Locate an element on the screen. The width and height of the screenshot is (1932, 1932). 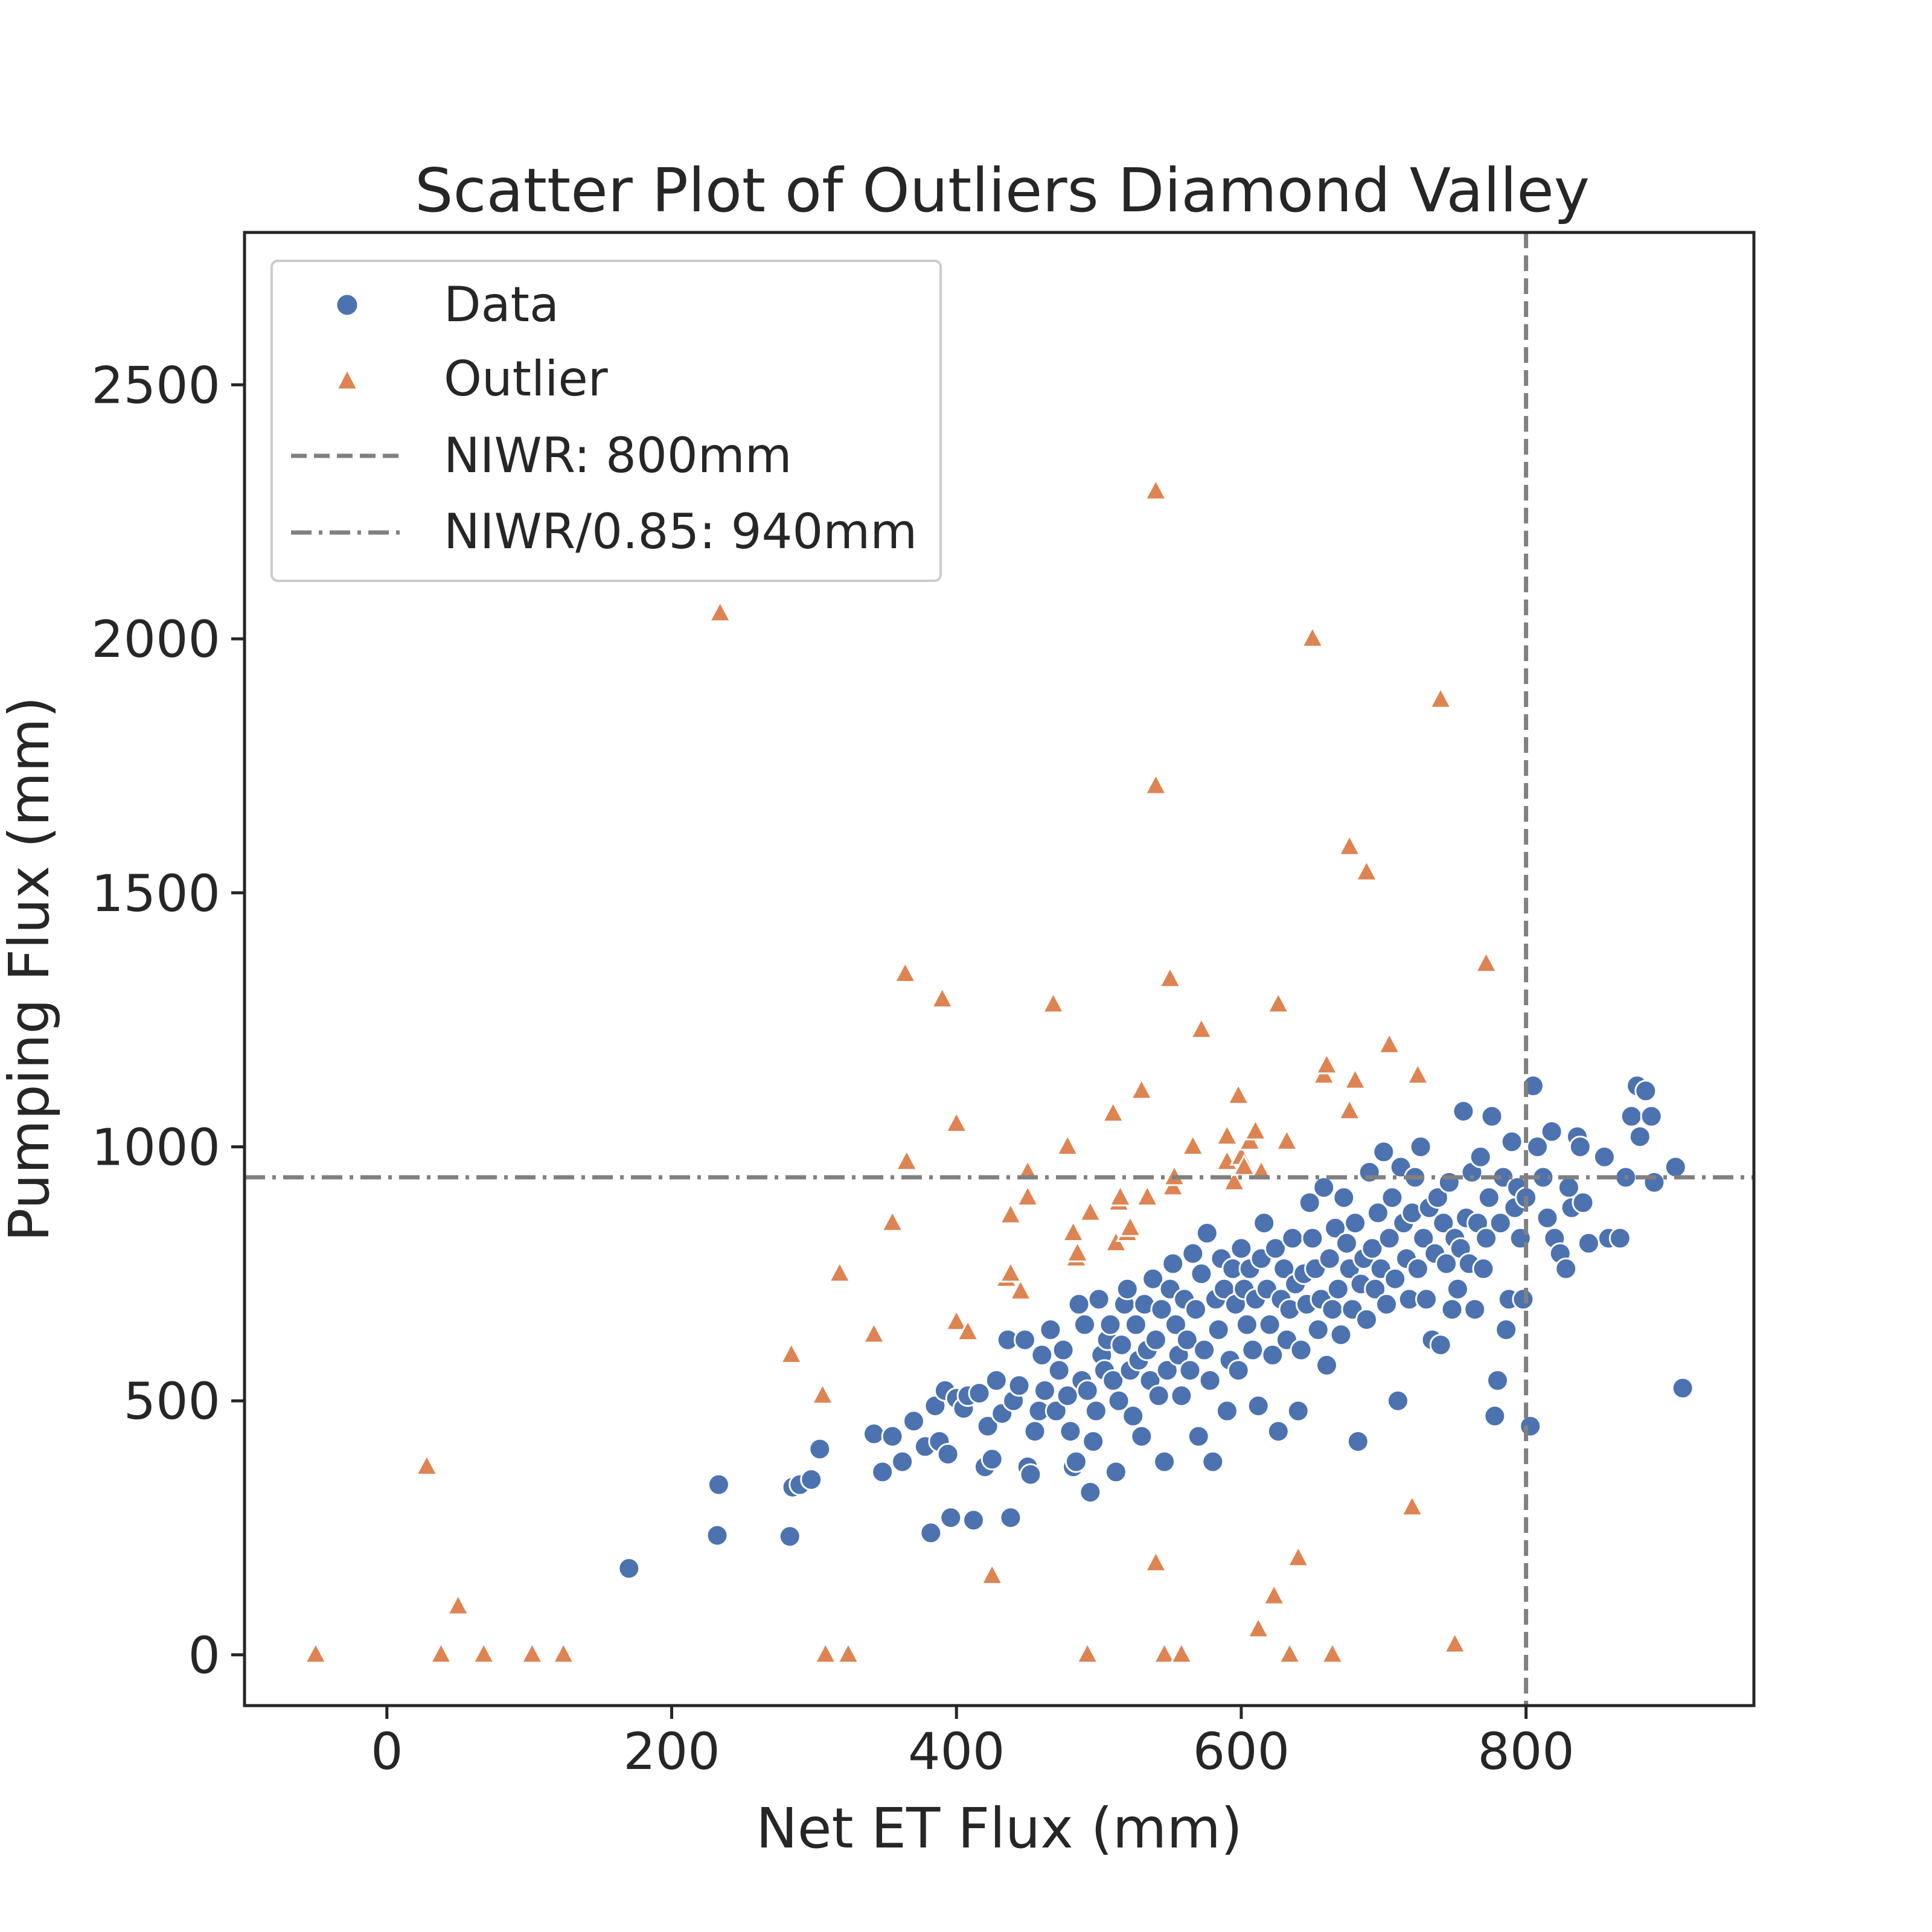
legend-data-marker is located at coordinates (347, 305).